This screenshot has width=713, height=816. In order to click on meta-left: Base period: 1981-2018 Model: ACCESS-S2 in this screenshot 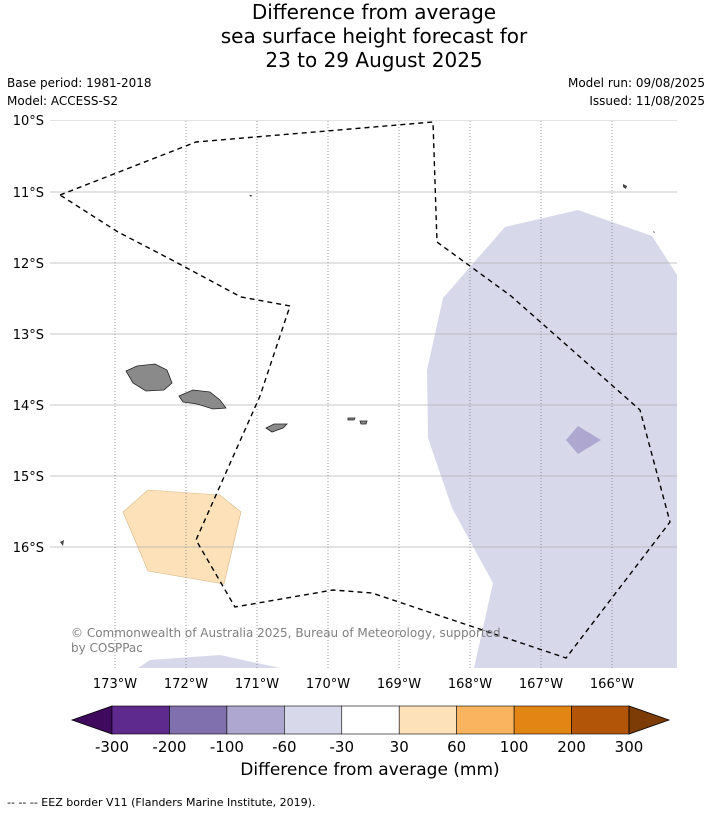, I will do `click(79, 92)`.